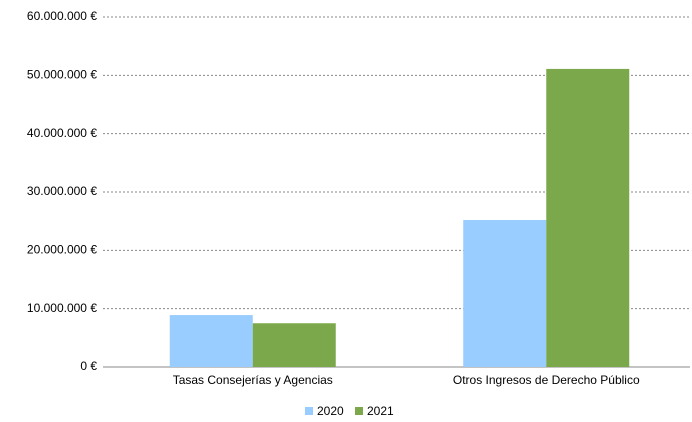 The image size is (692, 422). Describe the element at coordinates (253, 380) in the screenshot. I see `x-tick-label: Tasas Consejerías y Agencias` at that location.